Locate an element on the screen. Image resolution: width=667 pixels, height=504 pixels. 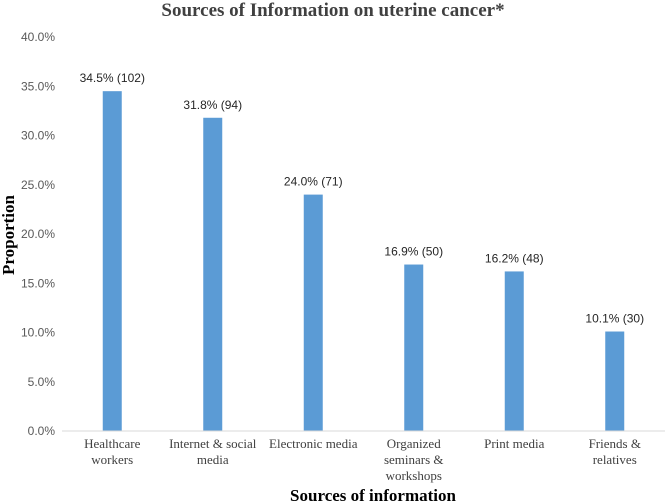
data-label: 10.1% (30) is located at coordinates (614, 319).